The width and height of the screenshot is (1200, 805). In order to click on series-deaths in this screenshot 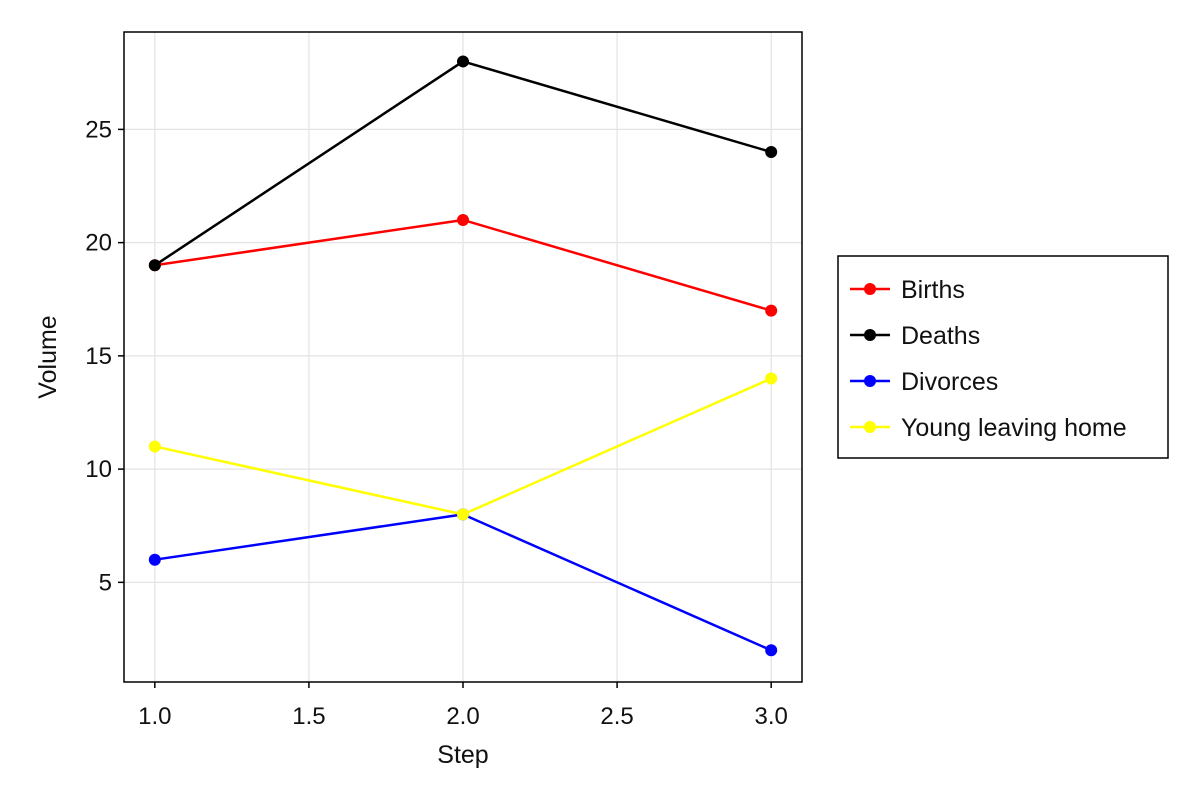, I will do `click(463, 163)`.